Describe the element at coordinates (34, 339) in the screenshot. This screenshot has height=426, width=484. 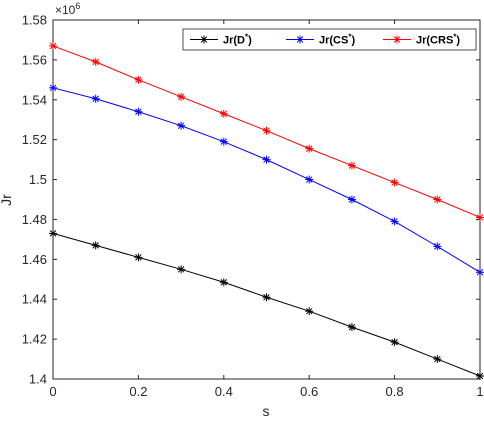
I see `y-tick-label: 1.42` at that location.